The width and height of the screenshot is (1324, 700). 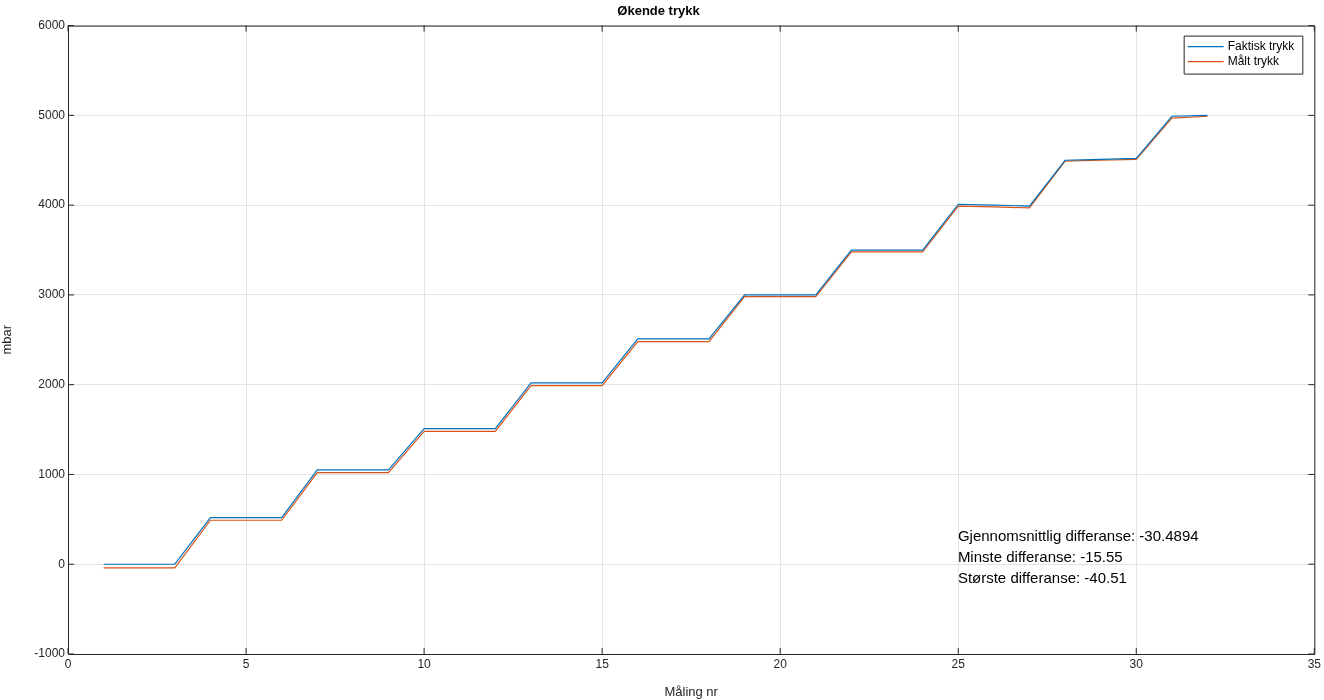 I want to click on legend-label: Målt trykk, so click(x=1253, y=60).